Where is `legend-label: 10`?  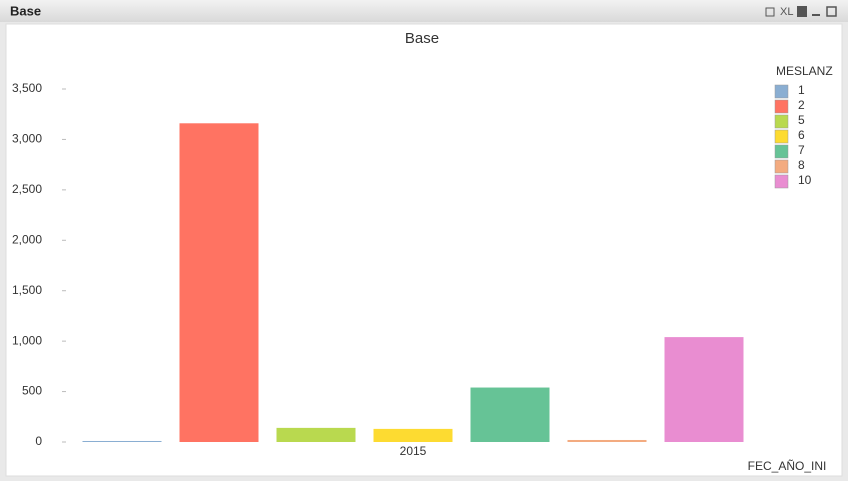
legend-label: 10 is located at coordinates (805, 180).